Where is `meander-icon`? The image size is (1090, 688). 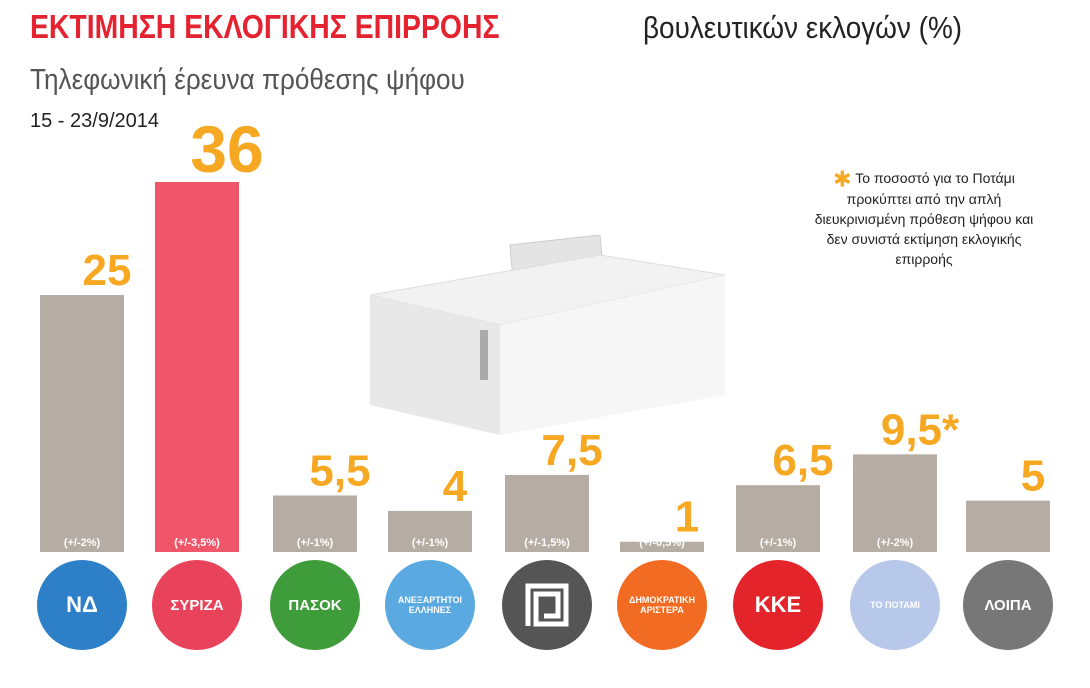
meander-icon is located at coordinates (547, 605).